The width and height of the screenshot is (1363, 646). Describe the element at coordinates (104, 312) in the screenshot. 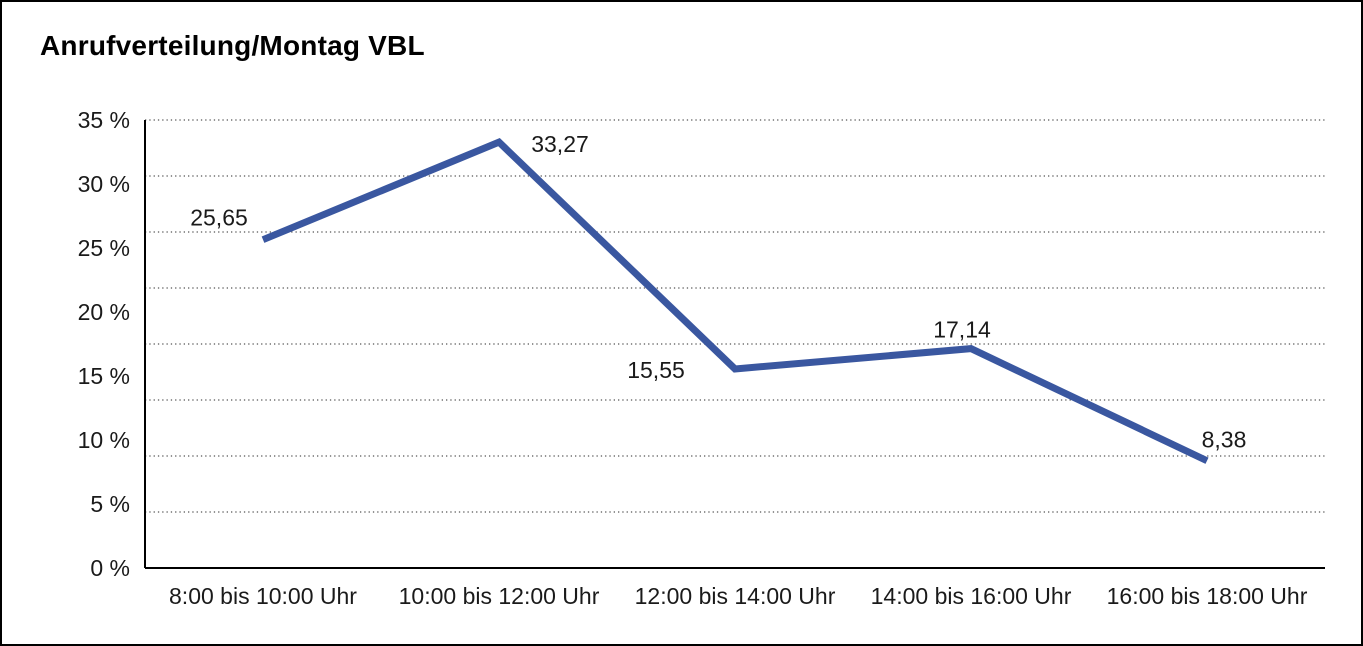

I see `y-tick-label: 20 %` at that location.